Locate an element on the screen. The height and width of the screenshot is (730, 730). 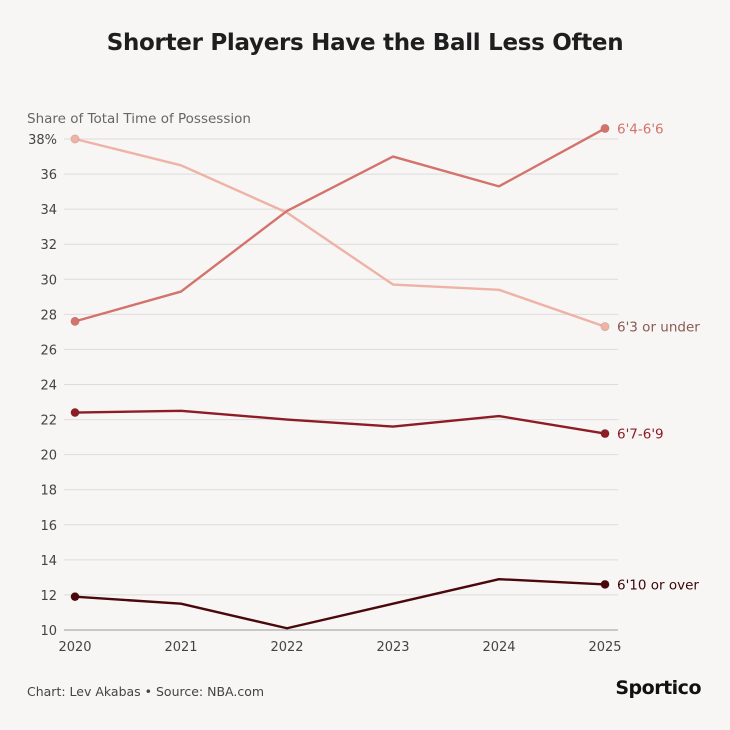
footer-credit: Chart: Lev Akabas • Source: NBA.com is located at coordinates (146, 691).